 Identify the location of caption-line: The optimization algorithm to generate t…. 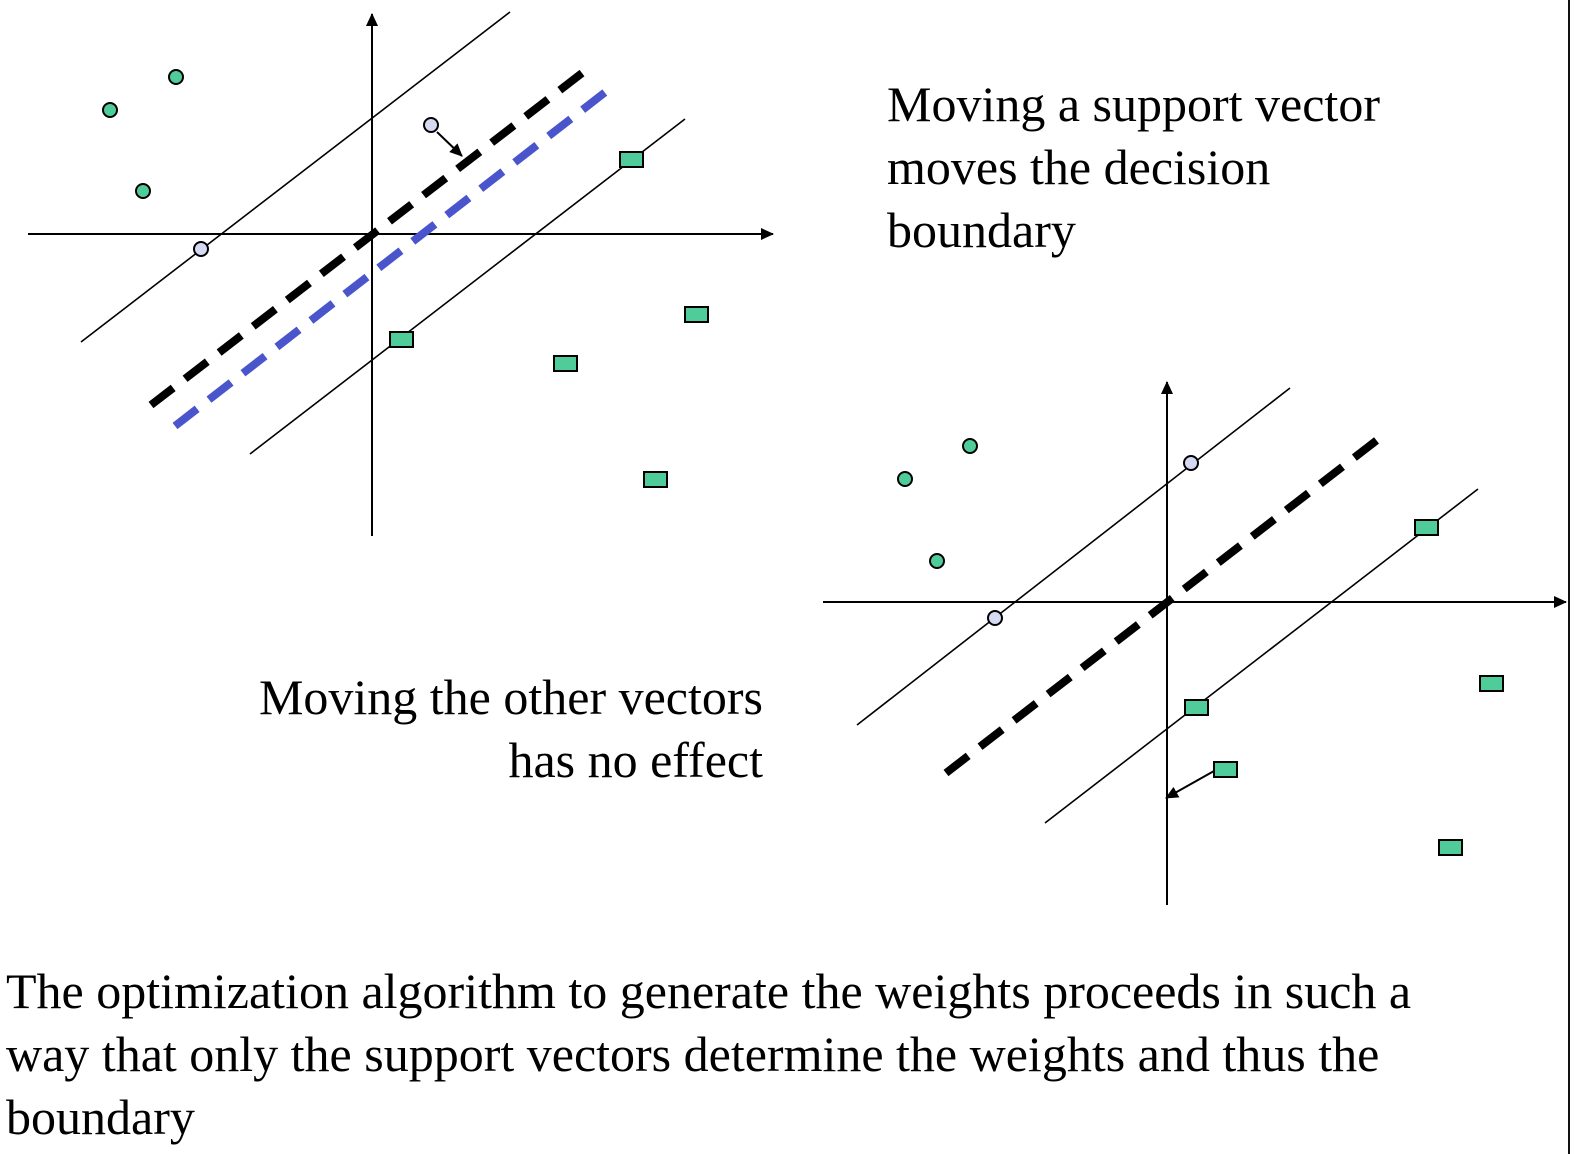
(709, 991).